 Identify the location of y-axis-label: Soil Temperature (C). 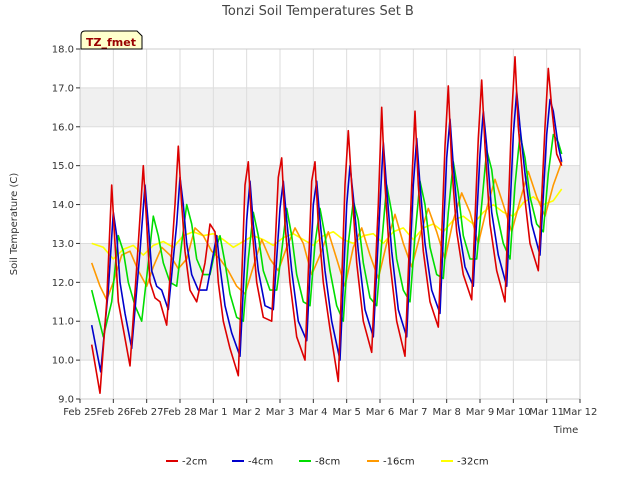
(14, 224).